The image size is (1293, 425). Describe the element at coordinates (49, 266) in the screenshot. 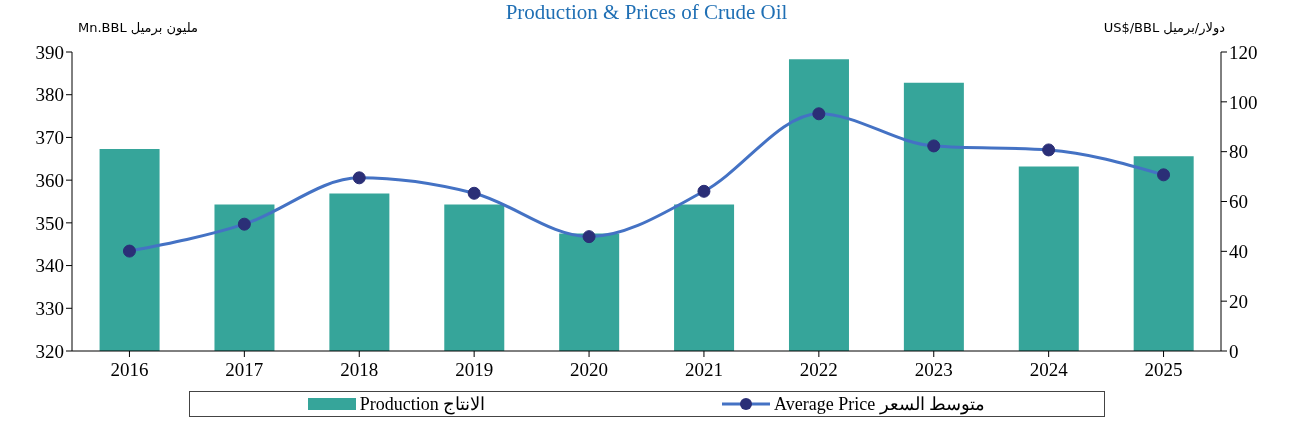

I see `y-tick-label: 340` at that location.